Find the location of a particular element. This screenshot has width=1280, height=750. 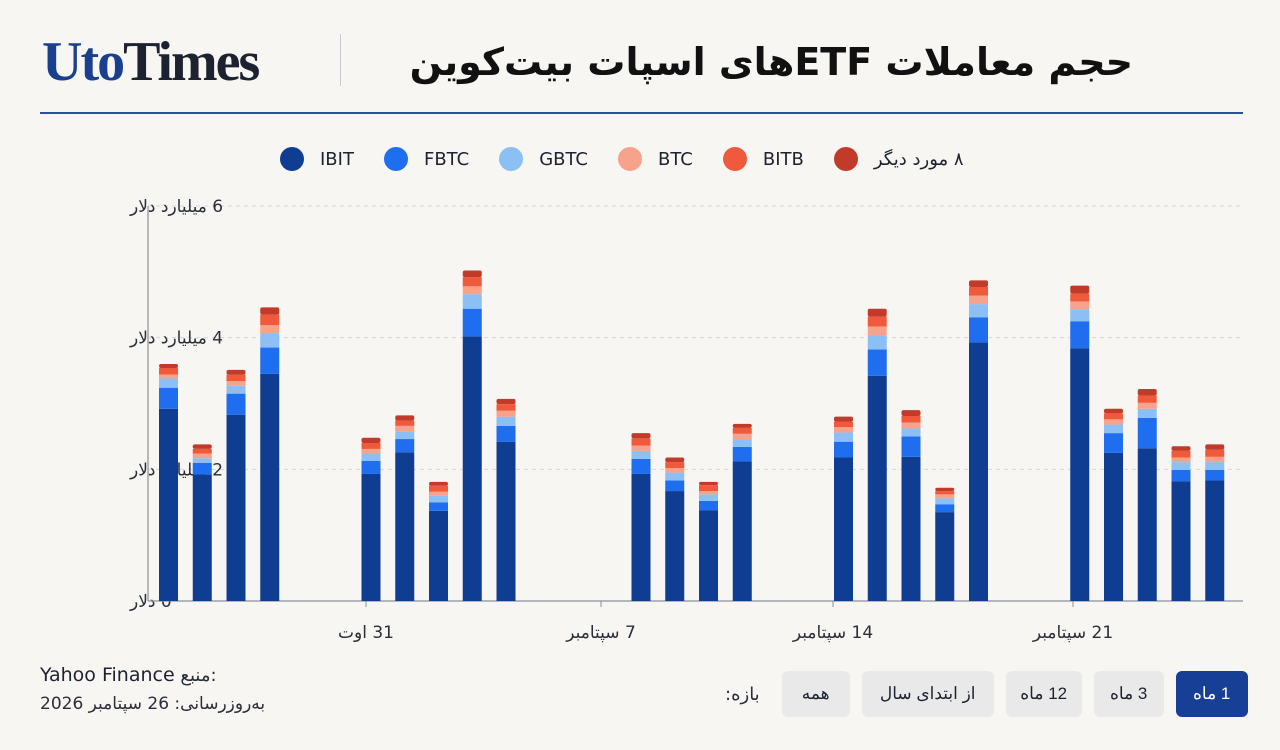

legend-label-ibit: IBIT is located at coordinates (337, 159).